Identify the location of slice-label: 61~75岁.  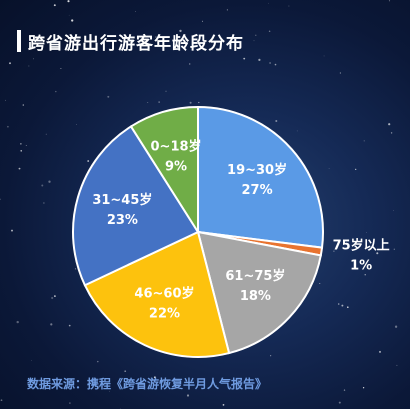
(255, 276).